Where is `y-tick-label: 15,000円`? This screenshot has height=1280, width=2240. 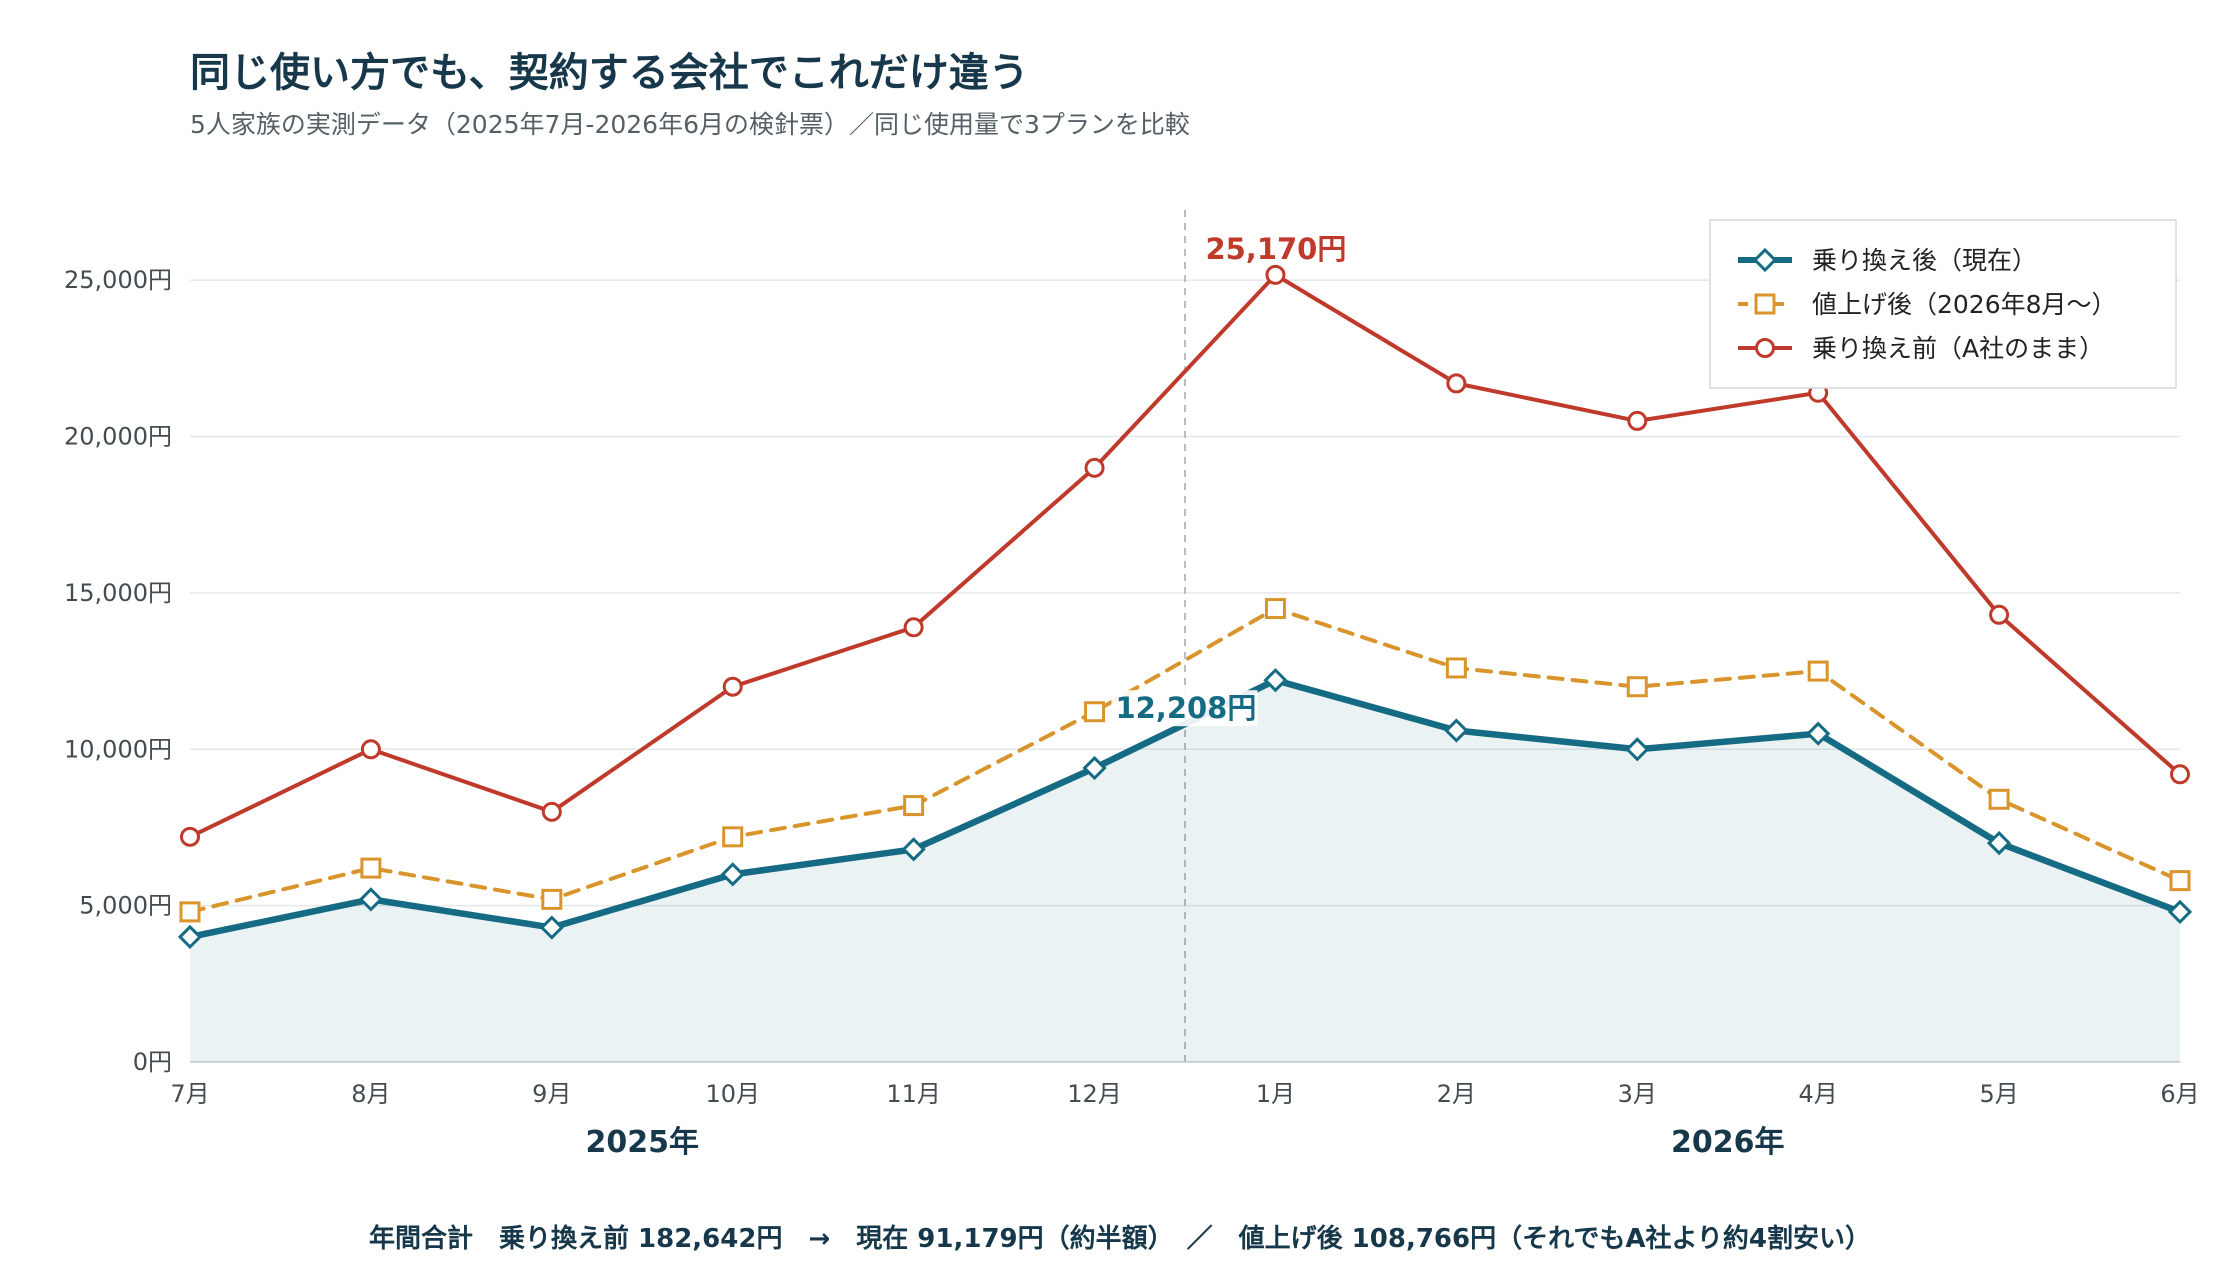
y-tick-label: 15,000円 is located at coordinates (118, 593).